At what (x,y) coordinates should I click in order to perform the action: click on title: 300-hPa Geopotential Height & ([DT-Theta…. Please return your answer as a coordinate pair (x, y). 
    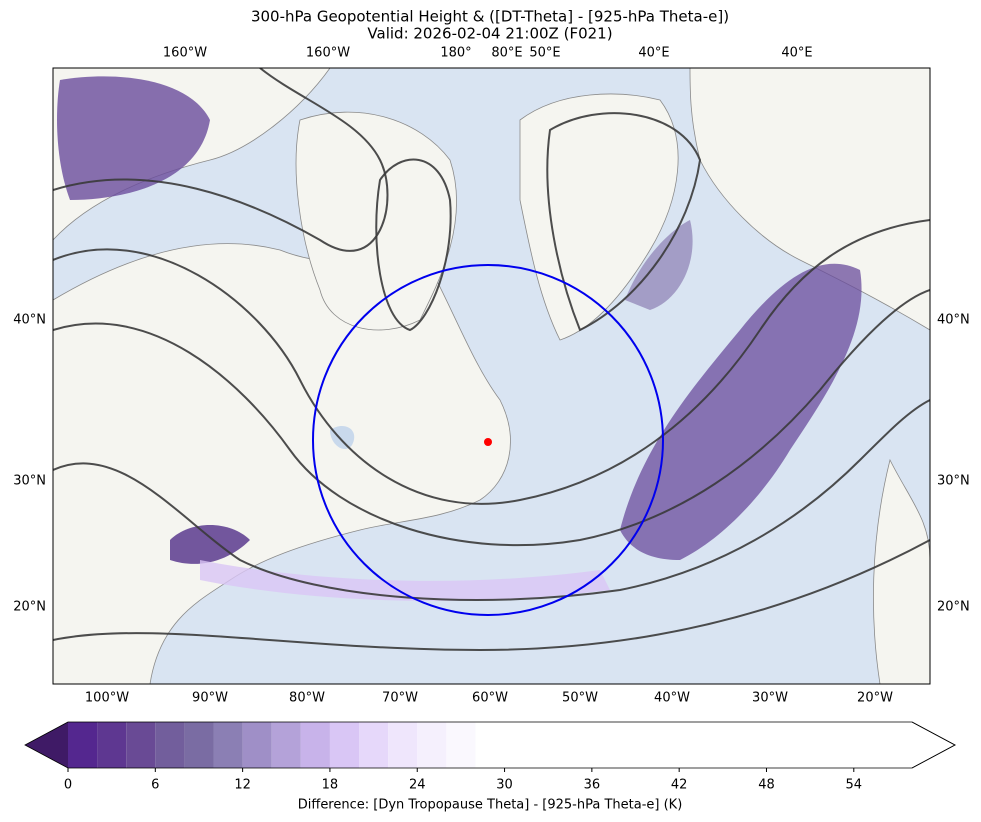
    Looking at the image, I should click on (490, 17).